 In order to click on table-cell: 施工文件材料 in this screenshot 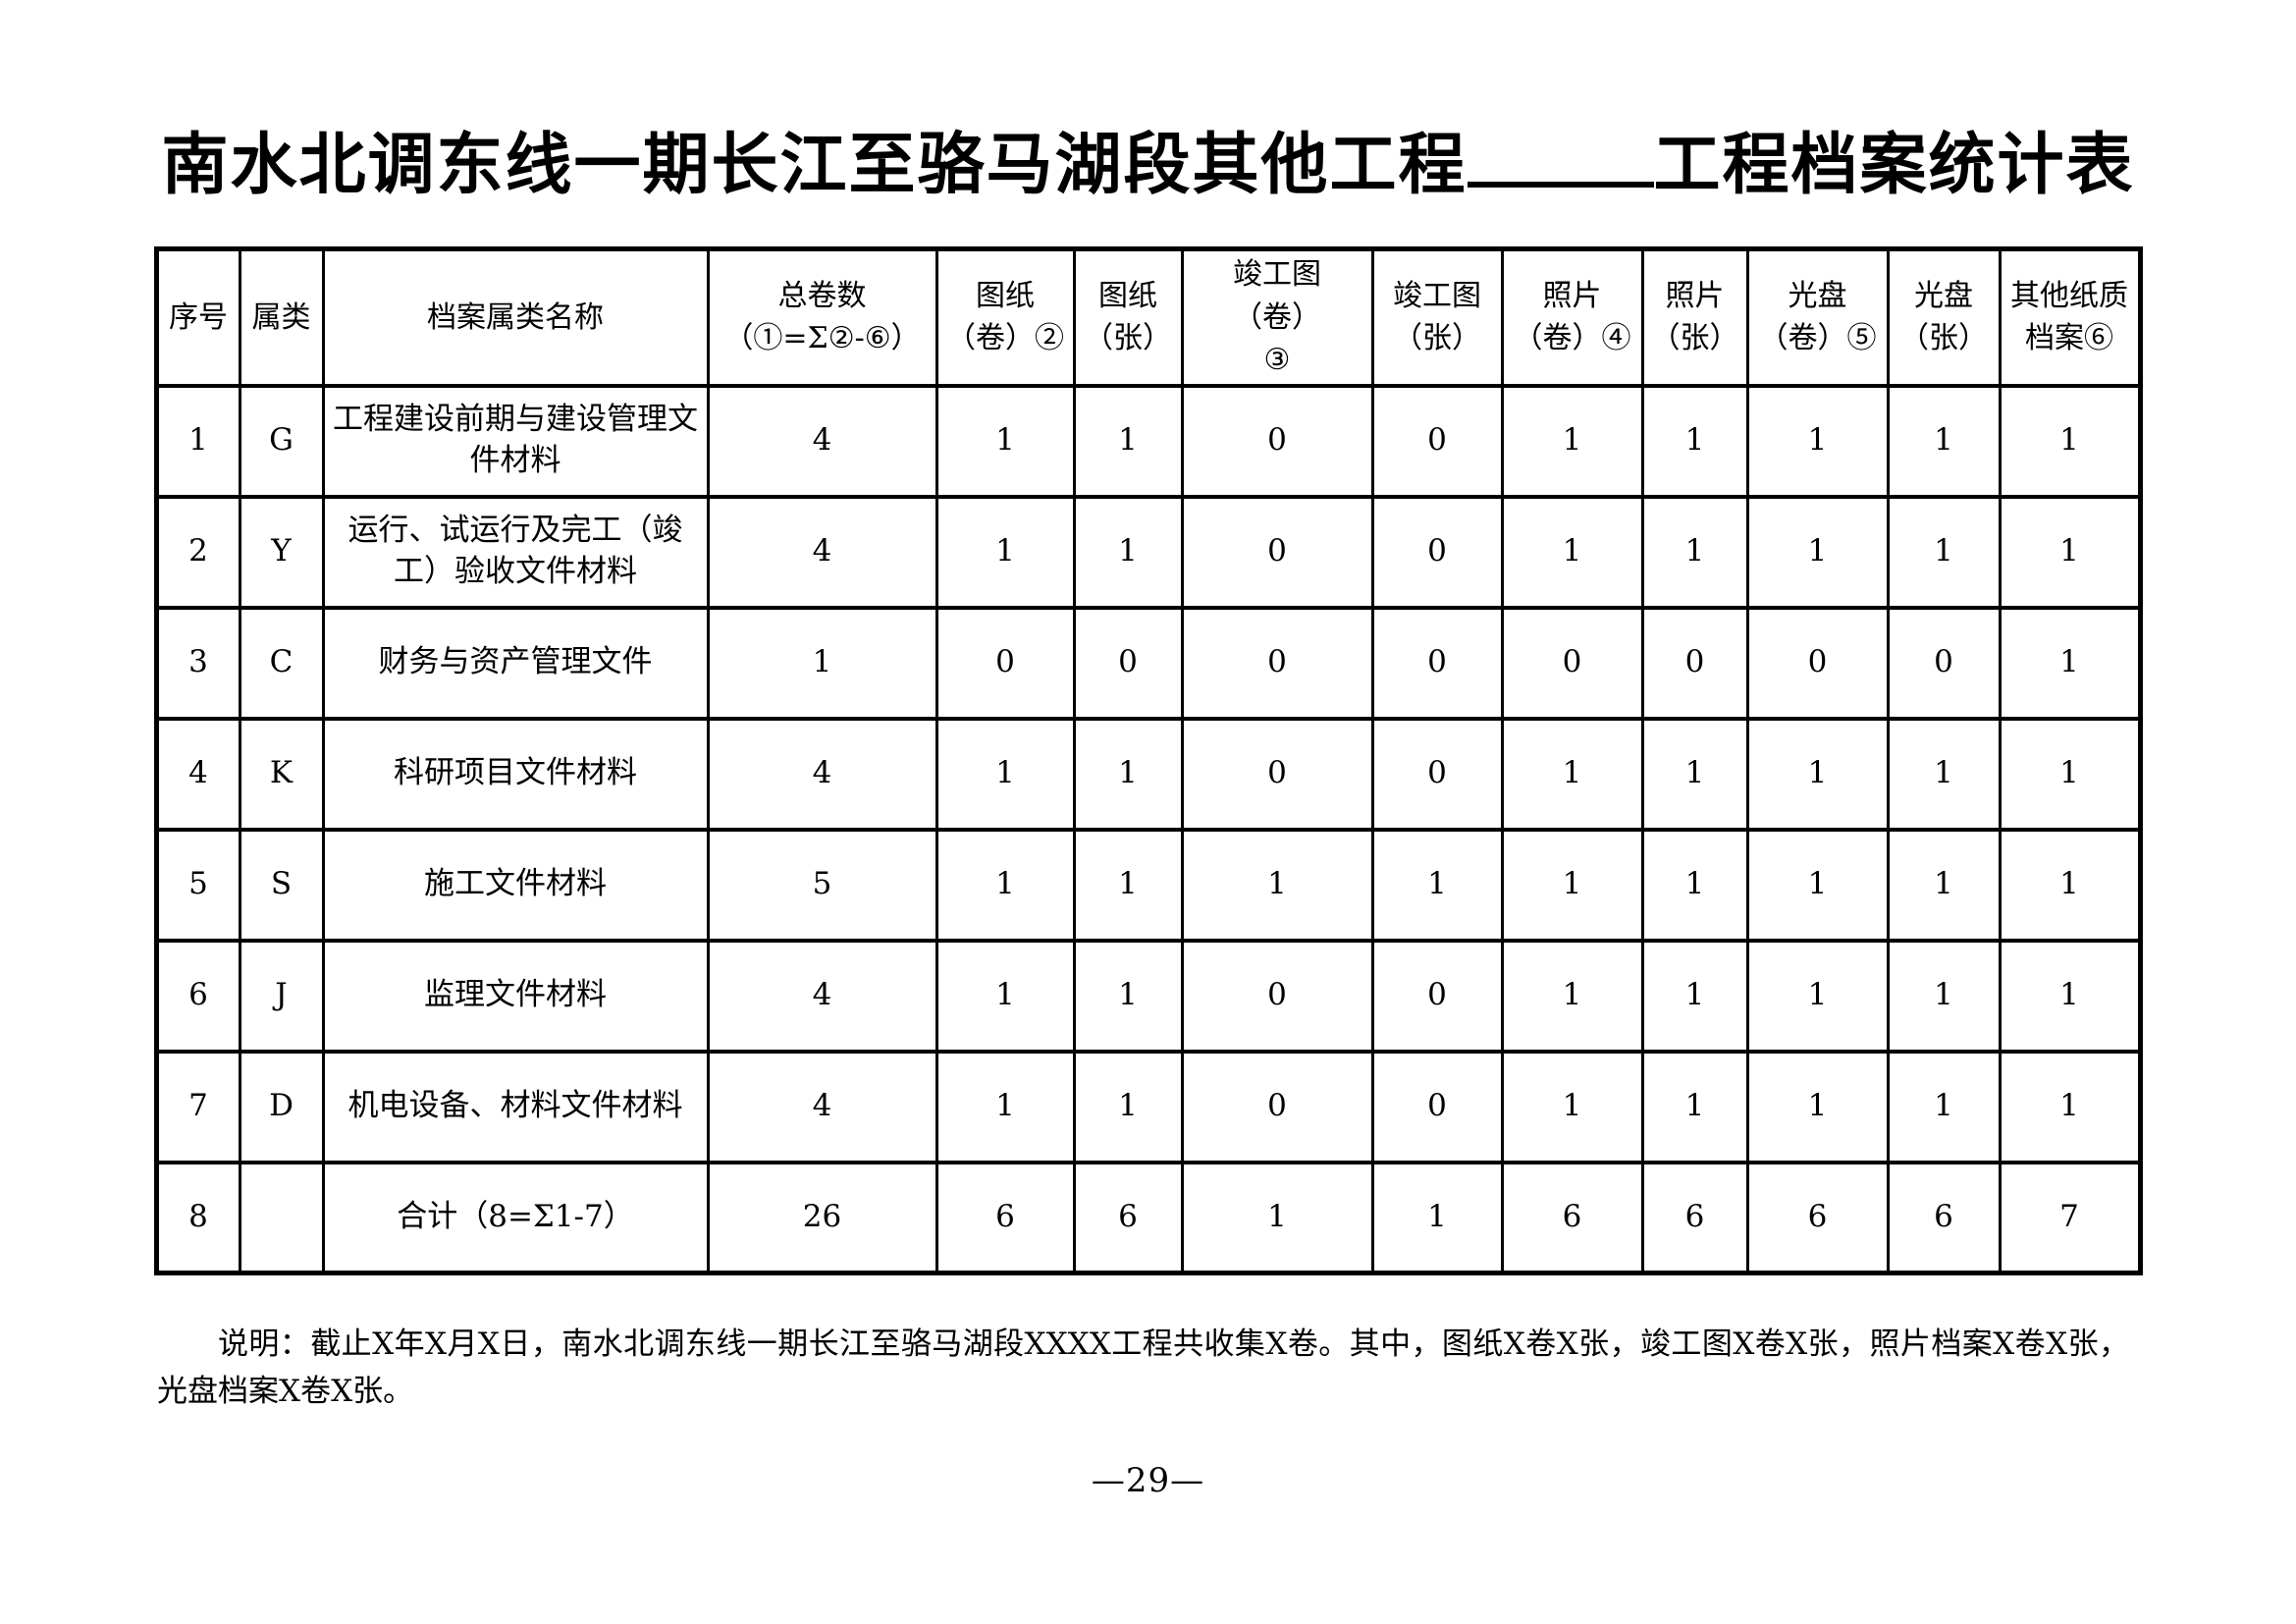, I will do `click(515, 885)`.